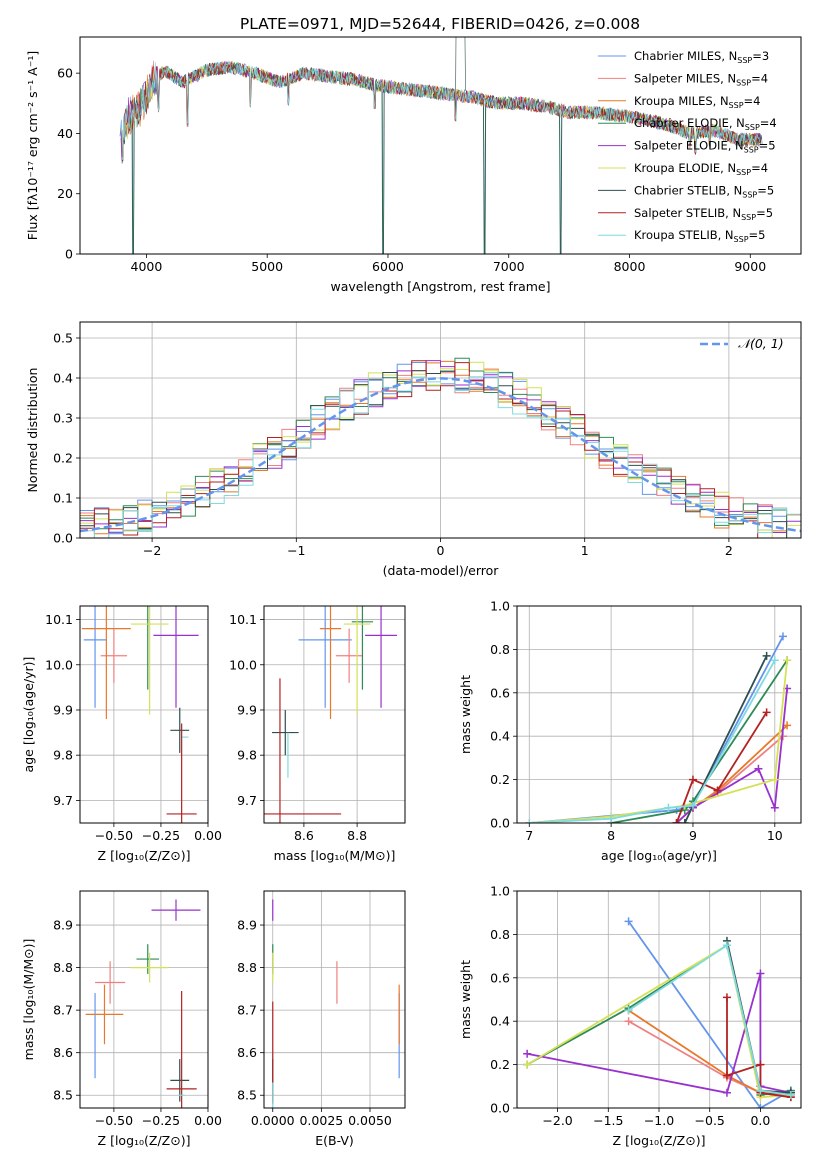  Describe the element at coordinates (440, 286) in the screenshot. I see `x-axis-label: wavelength [Angstrom, rest frame]` at that location.